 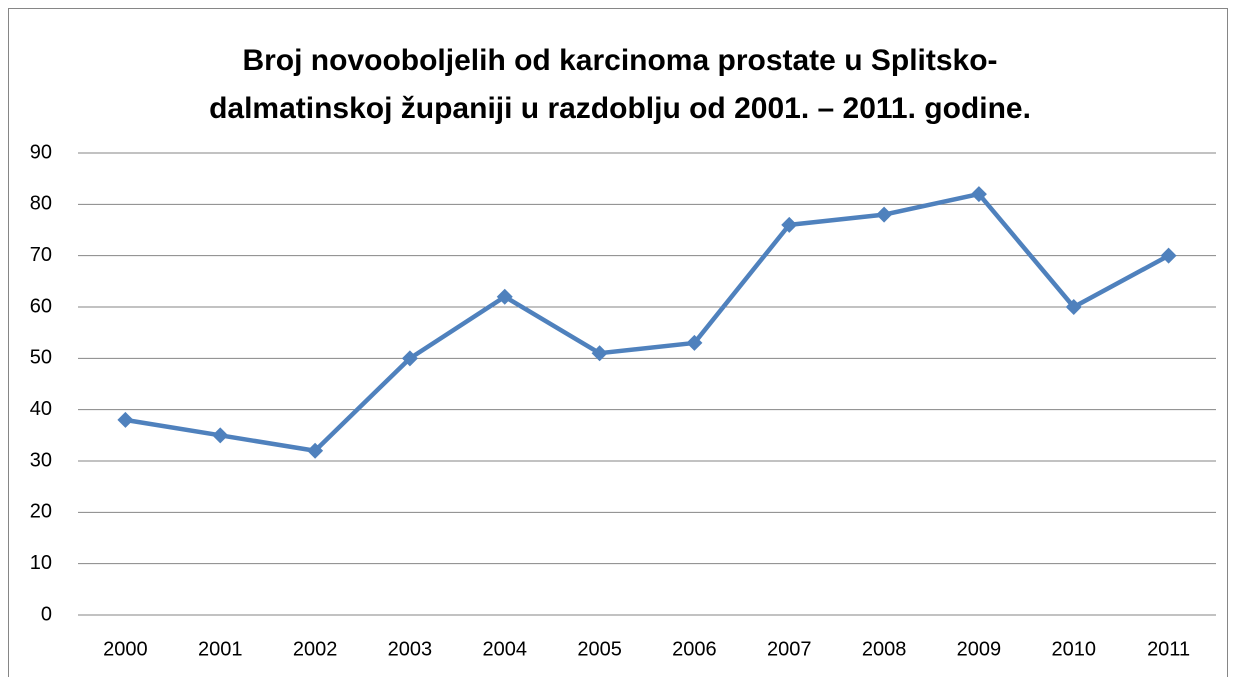 What do you see at coordinates (41, 563) in the screenshot?
I see `y-tick-label: 10` at bounding box center [41, 563].